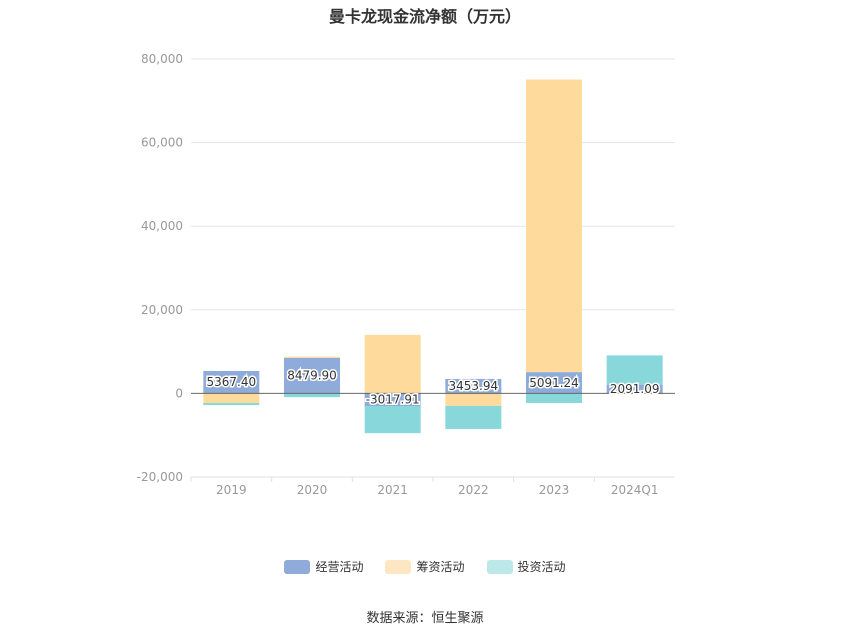 The height and width of the screenshot is (637, 850). I want to click on bar-financing-2020, so click(312, 357).